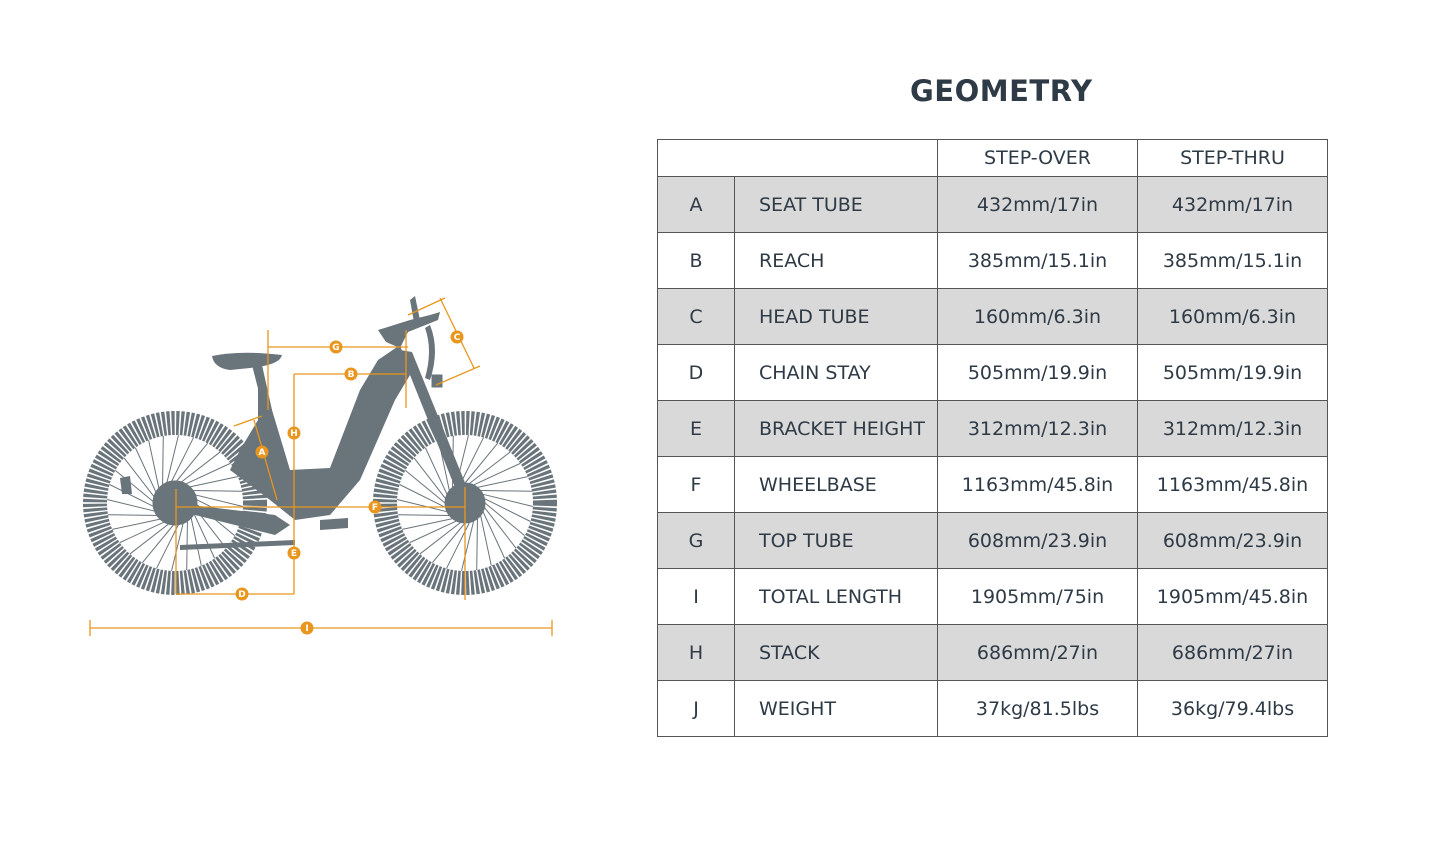 Image resolution: width=1445 pixels, height=841 pixels. What do you see at coordinates (1232, 260) in the screenshot?
I see `cell-step-thru: 385mm/15.1in` at bounding box center [1232, 260].